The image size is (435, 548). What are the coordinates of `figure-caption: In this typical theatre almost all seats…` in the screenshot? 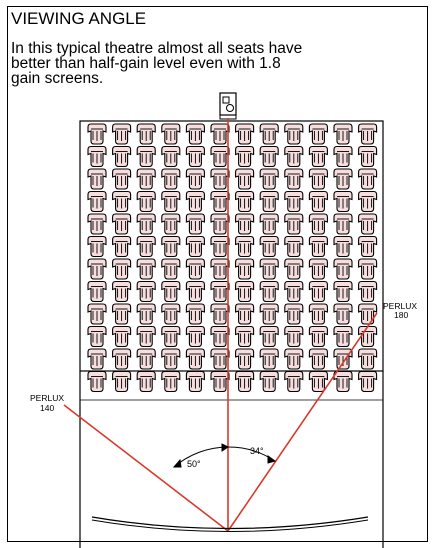 It's located at (157, 63).